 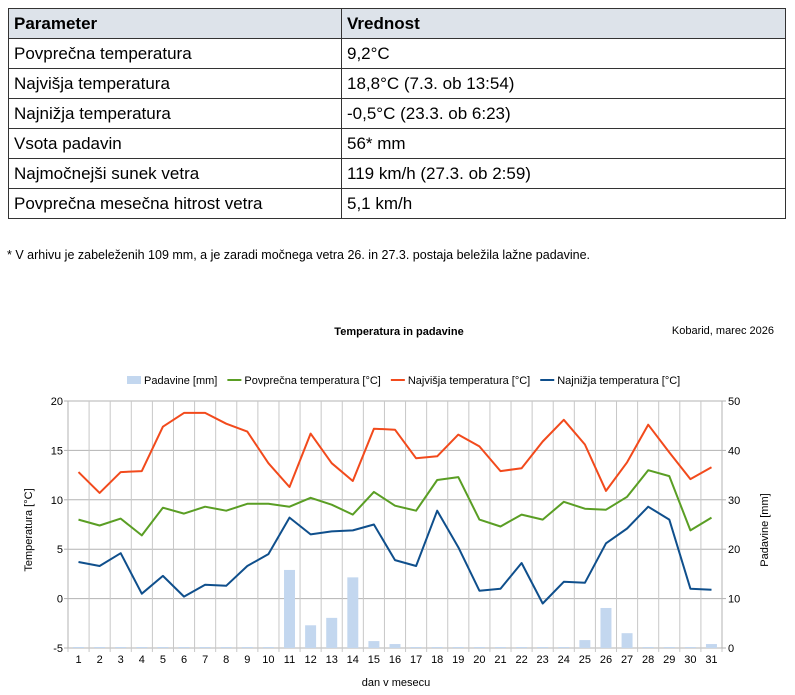 I want to click on x-tick-label: 25, so click(x=585, y=660).